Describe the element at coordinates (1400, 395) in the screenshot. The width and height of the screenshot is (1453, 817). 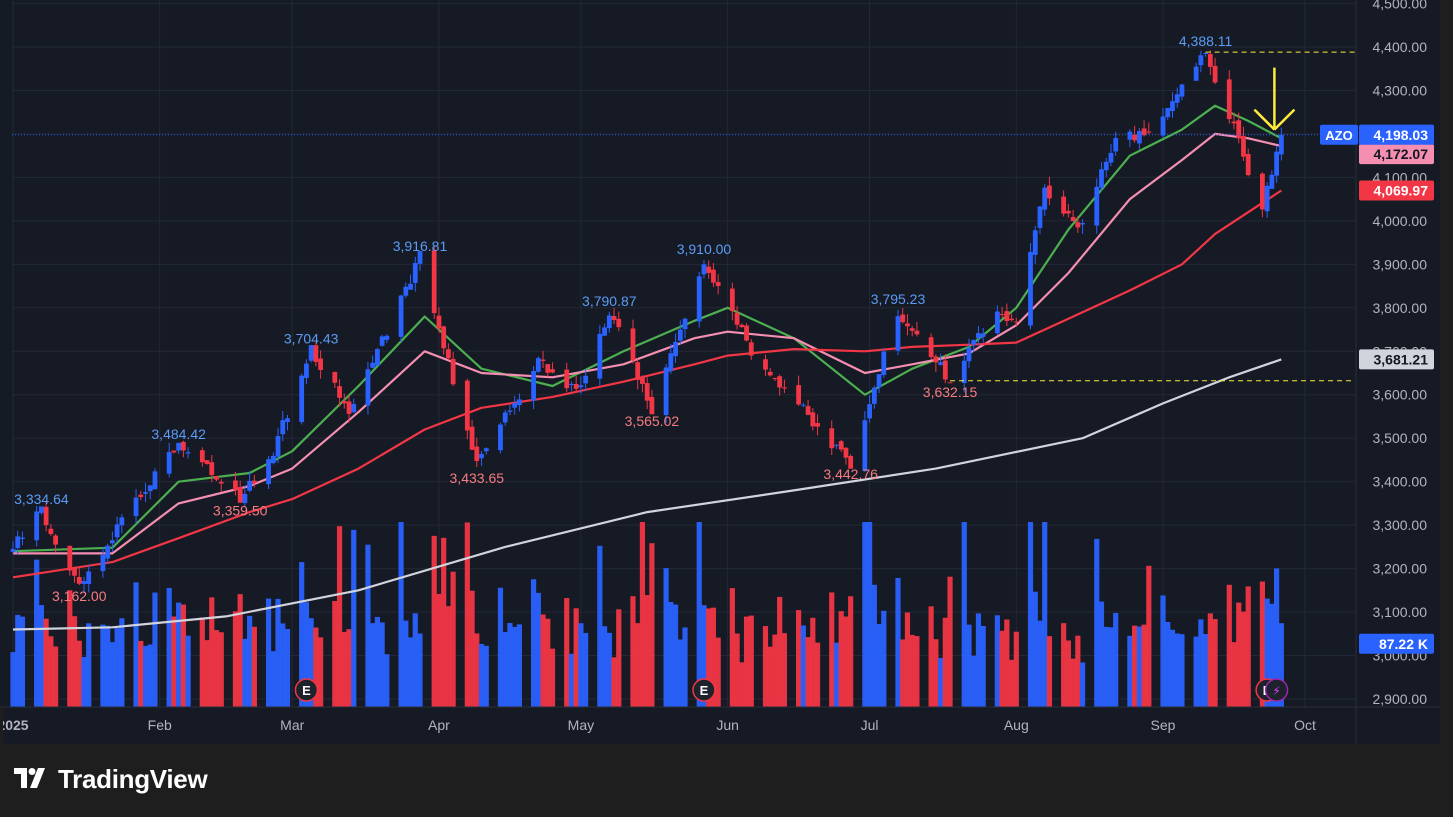
I see `price-tick-label: 3,600.00` at that location.